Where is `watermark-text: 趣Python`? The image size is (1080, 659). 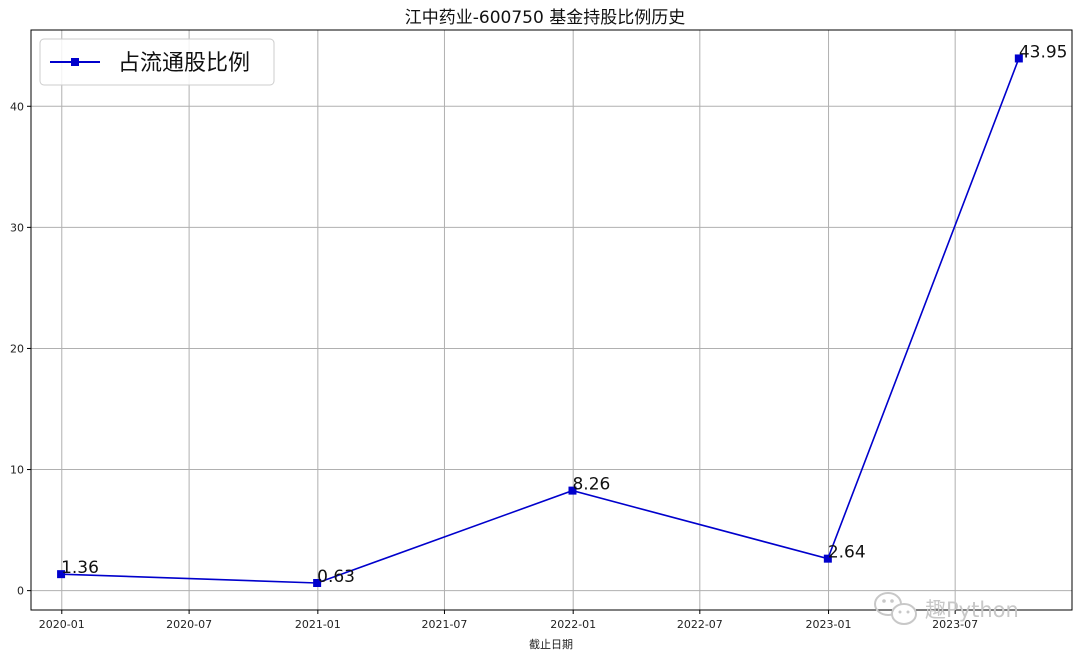
watermark-text: 趣Python is located at coordinates (972, 610).